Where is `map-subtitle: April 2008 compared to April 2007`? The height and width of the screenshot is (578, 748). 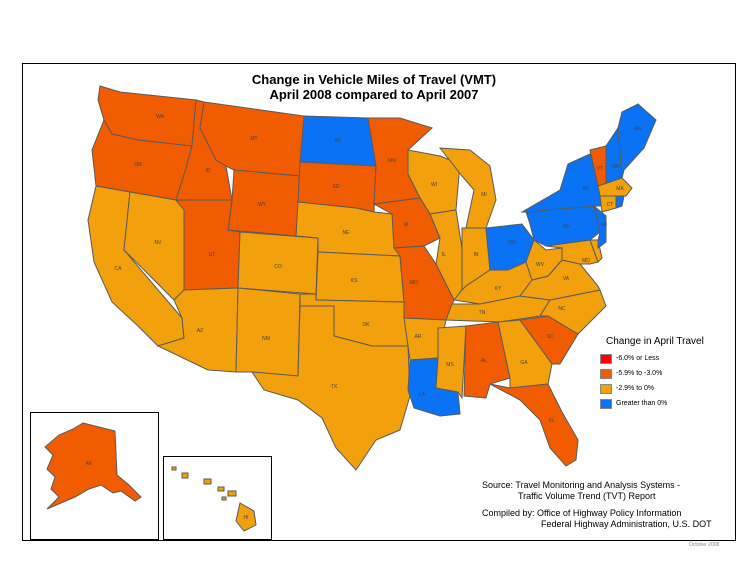 map-subtitle: April 2008 compared to April 2007 is located at coordinates (374, 94).